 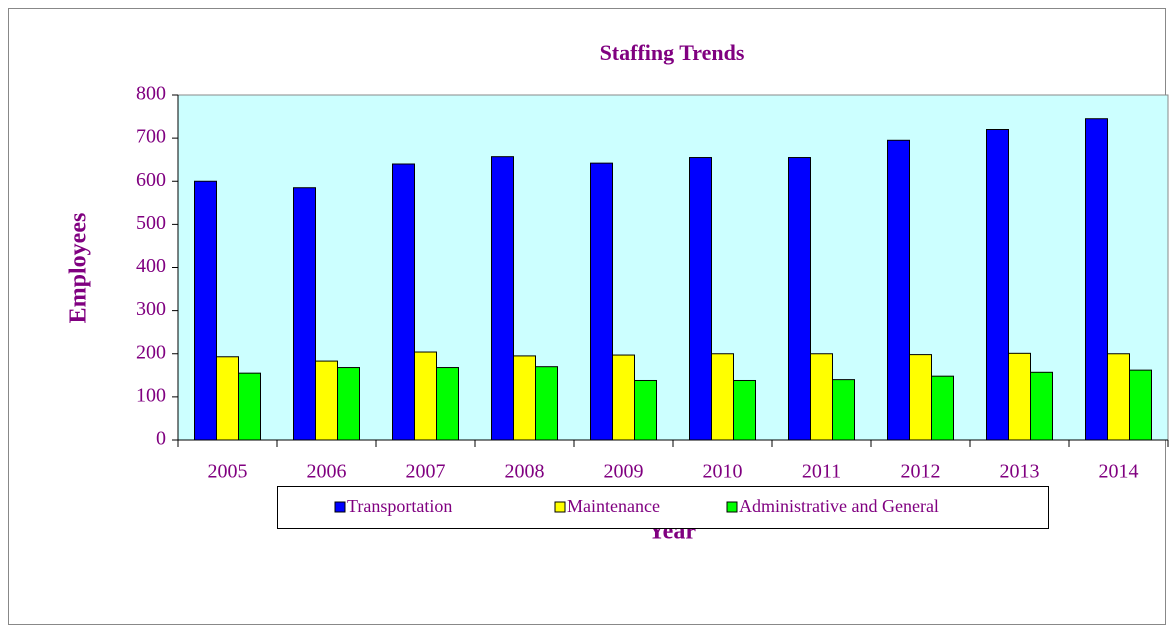 I want to click on y-tick-label: 200, so click(x=151, y=352).